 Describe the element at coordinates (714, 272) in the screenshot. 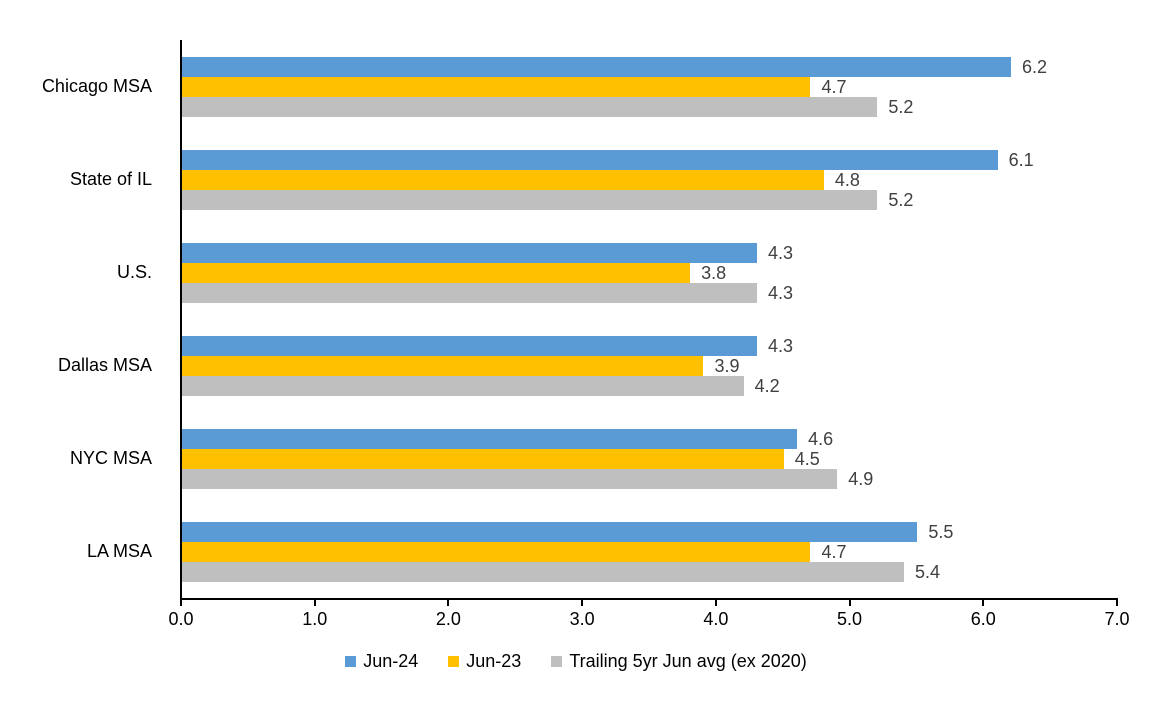

I see `bar-value-label: 3.8` at that location.